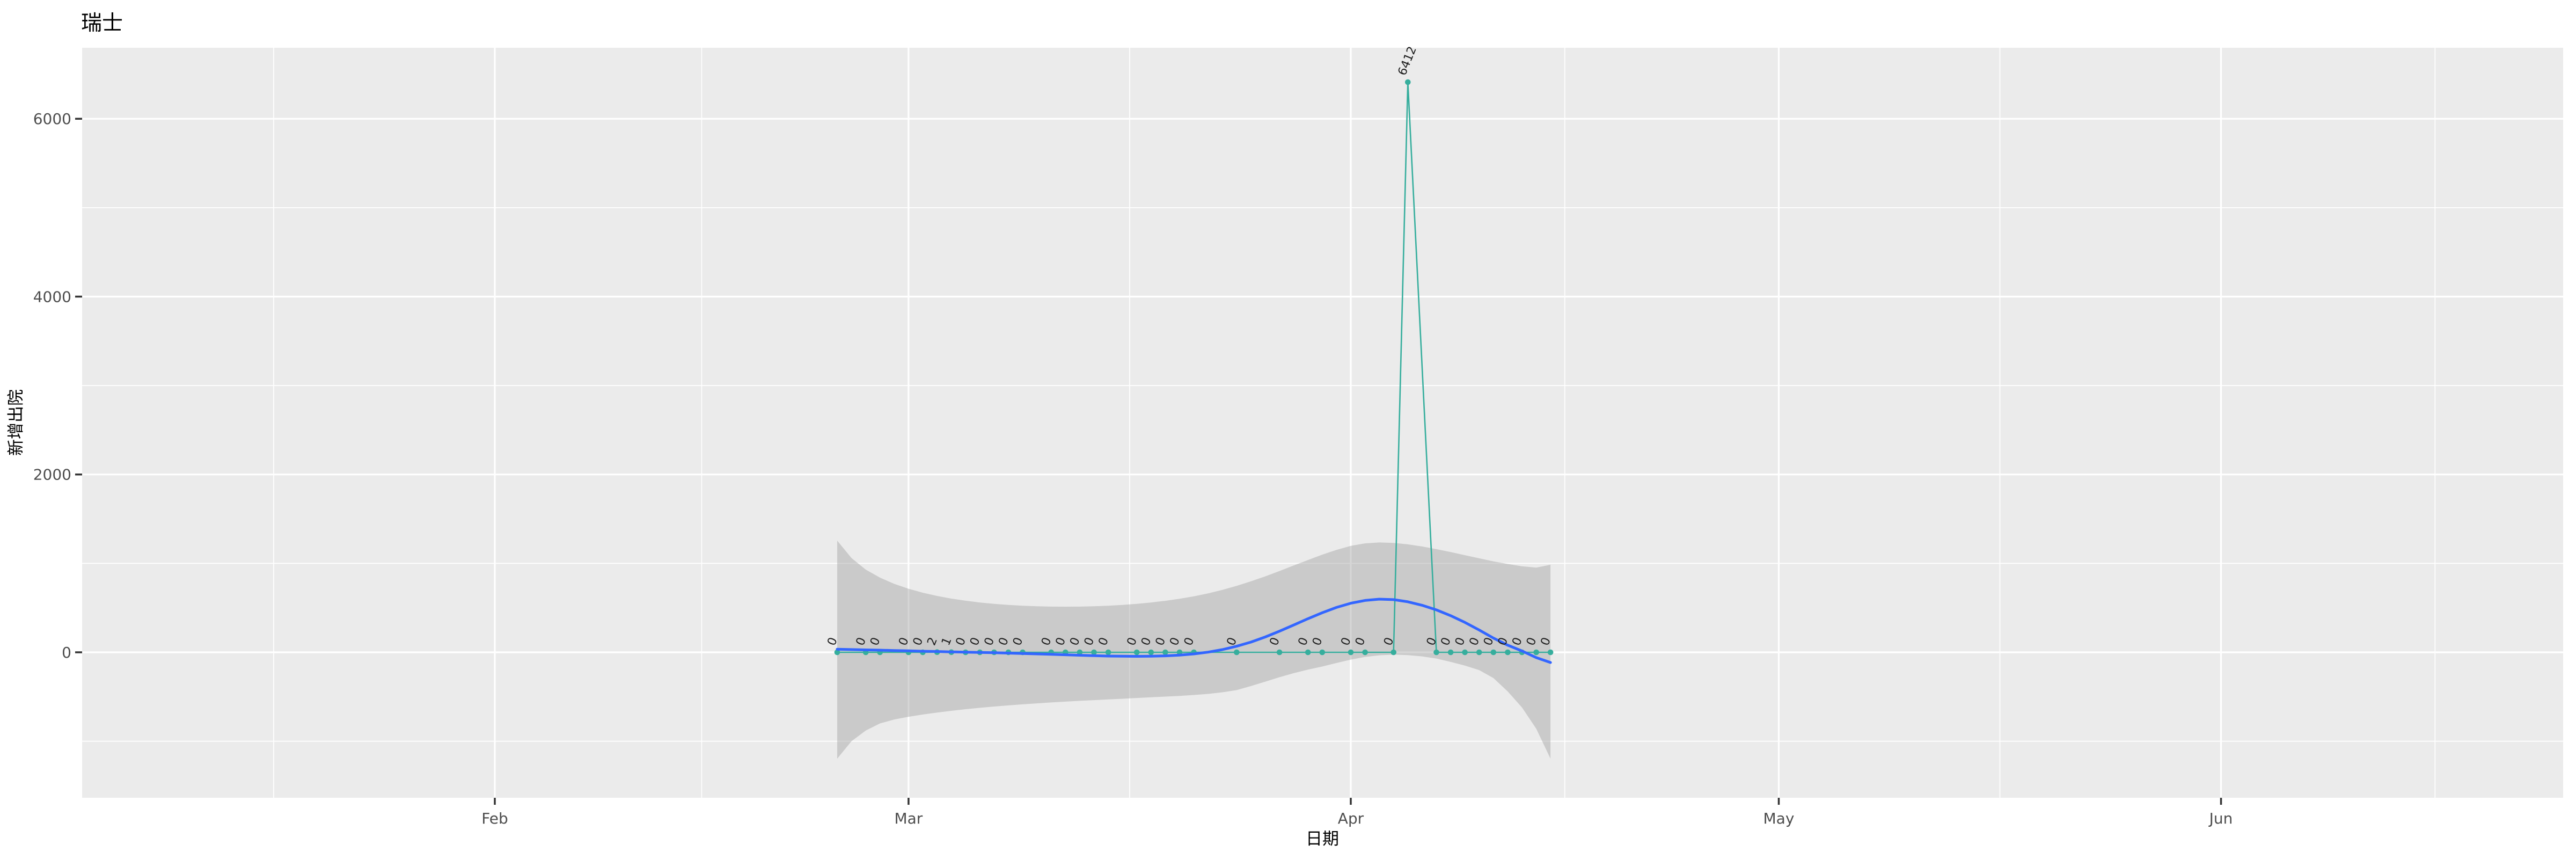 Image resolution: width=2576 pixels, height=859 pixels. What do you see at coordinates (52, 296) in the screenshot?
I see `y-tick-label: 4000` at bounding box center [52, 296].